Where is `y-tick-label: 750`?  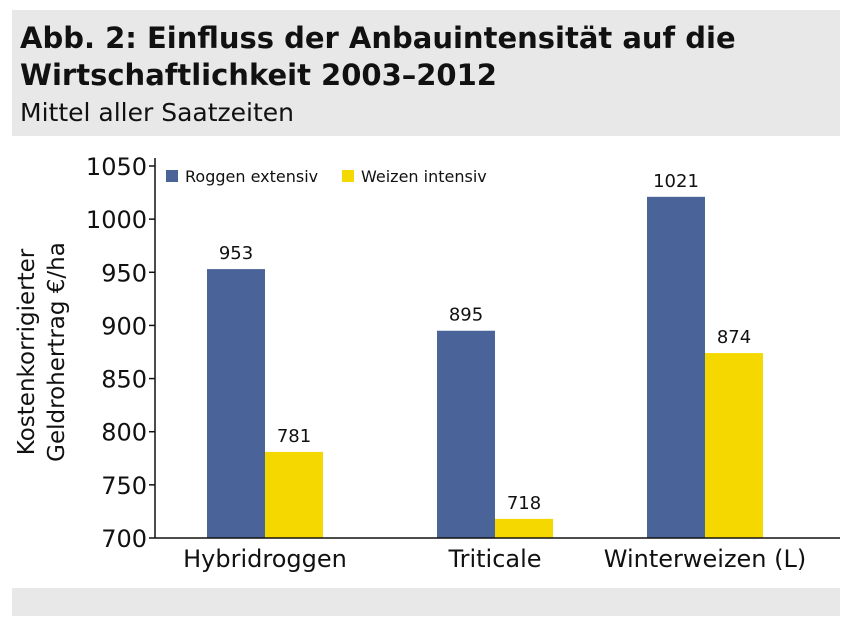
y-tick-label: 750 is located at coordinates (124, 486).